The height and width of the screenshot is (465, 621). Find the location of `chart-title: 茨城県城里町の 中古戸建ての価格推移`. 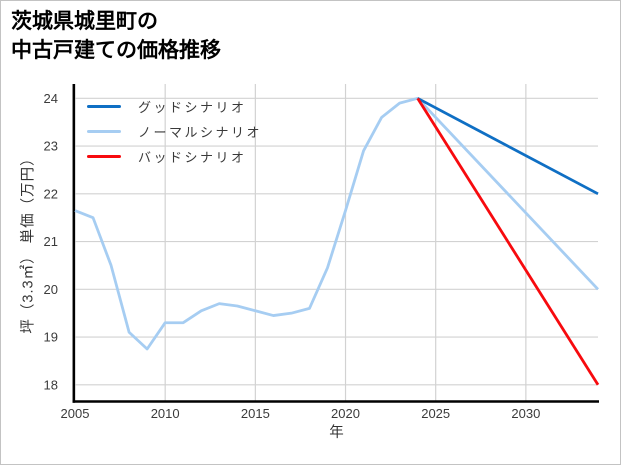

chart-title: 茨城県城里町の 中古戸建ての価格推移 is located at coordinates (116, 36).